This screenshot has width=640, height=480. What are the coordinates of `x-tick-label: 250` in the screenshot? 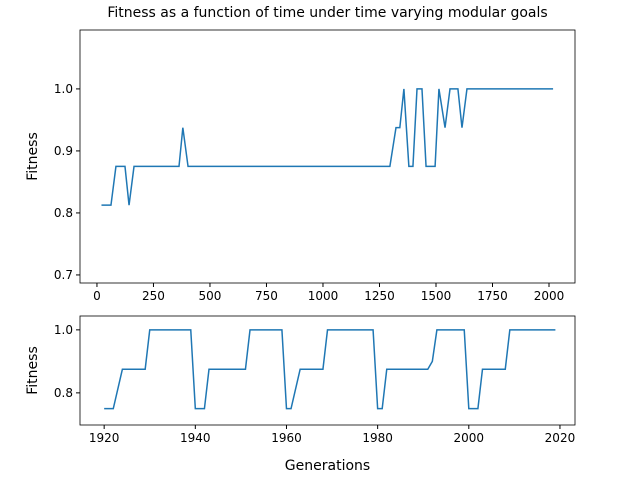 It's located at (153, 296).